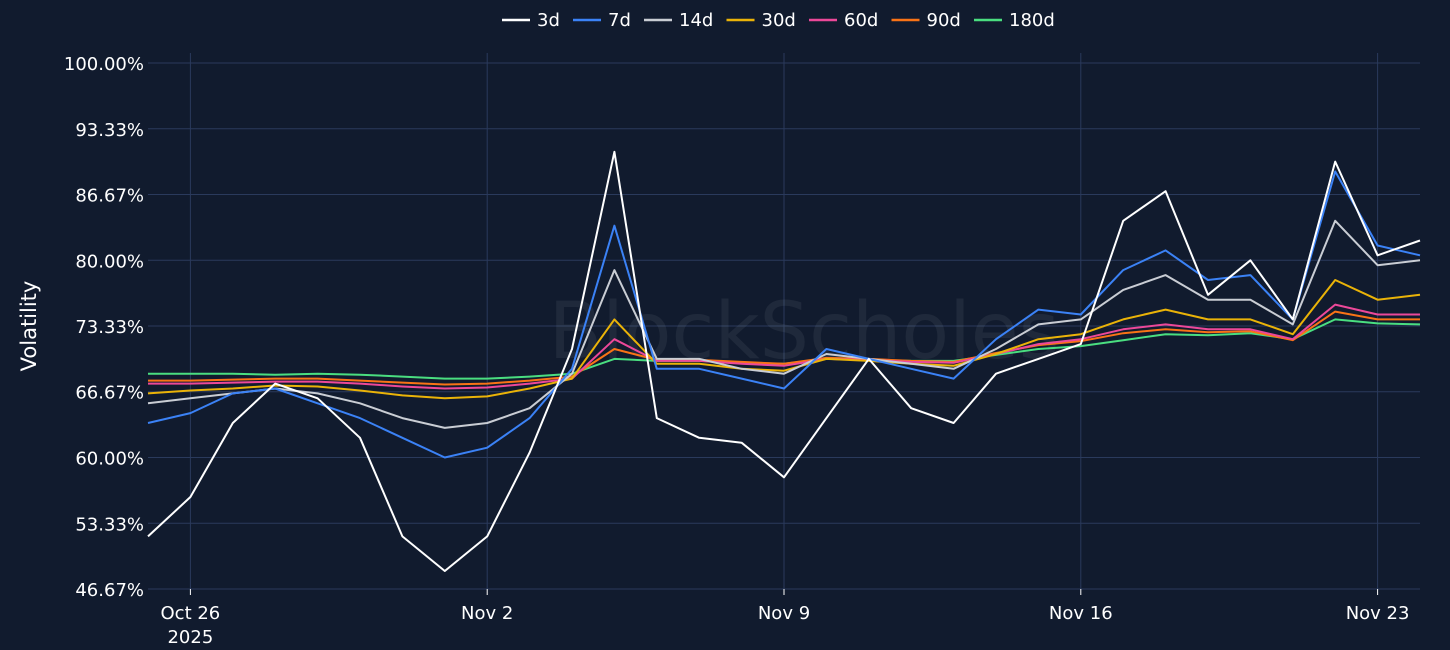 The image size is (1450, 650). Describe the element at coordinates (191, 613) in the screenshot. I see `x-tick-label: Oct 26` at that location.